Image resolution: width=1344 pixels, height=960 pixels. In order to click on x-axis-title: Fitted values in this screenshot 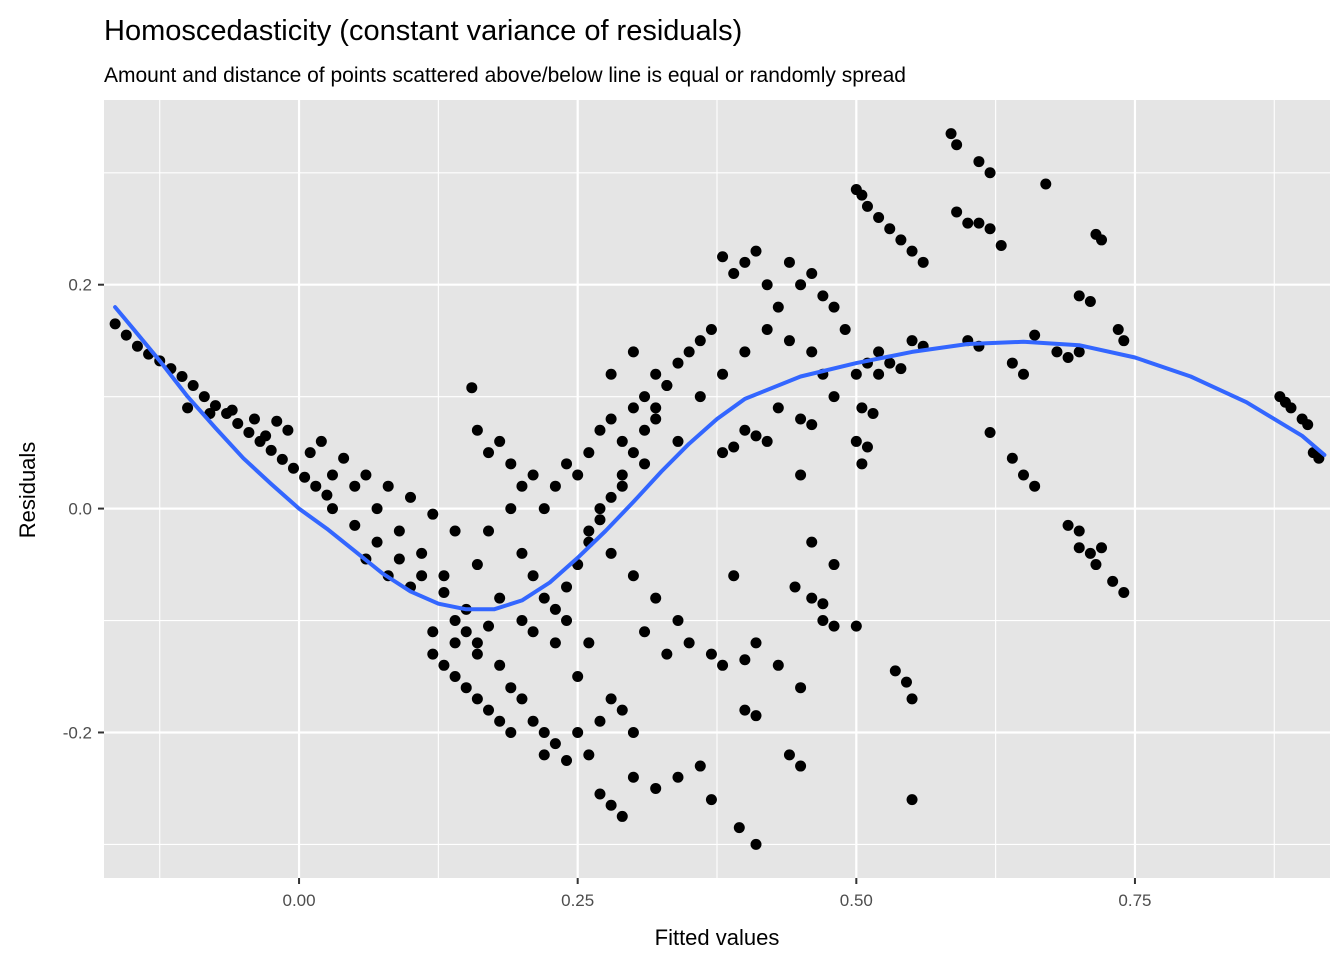, I will do `click(717, 937)`.